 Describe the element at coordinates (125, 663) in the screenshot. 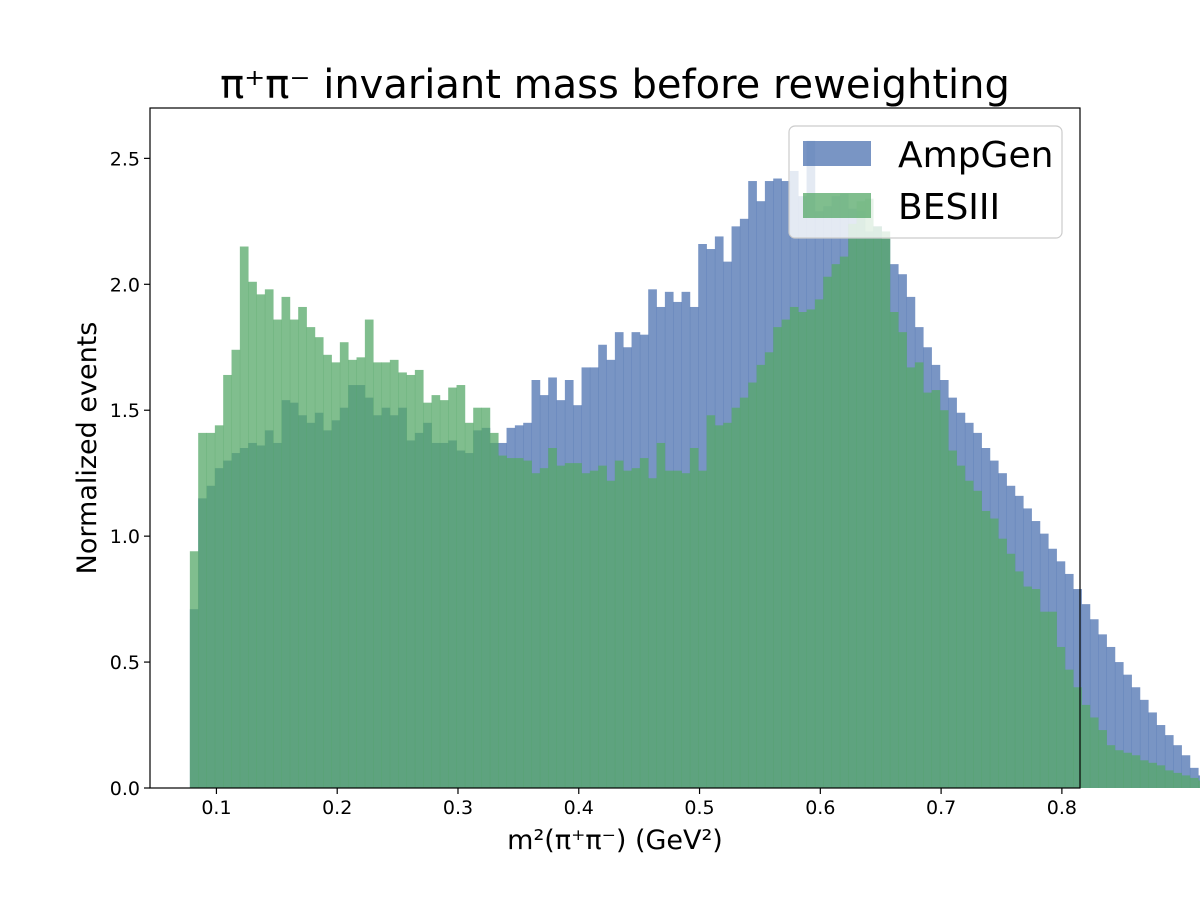

I see `y-tick-label: 0.5` at that location.